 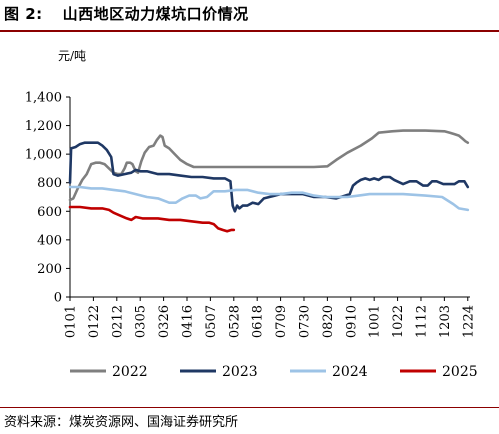 I want to click on title-rule, so click(x=249, y=31).